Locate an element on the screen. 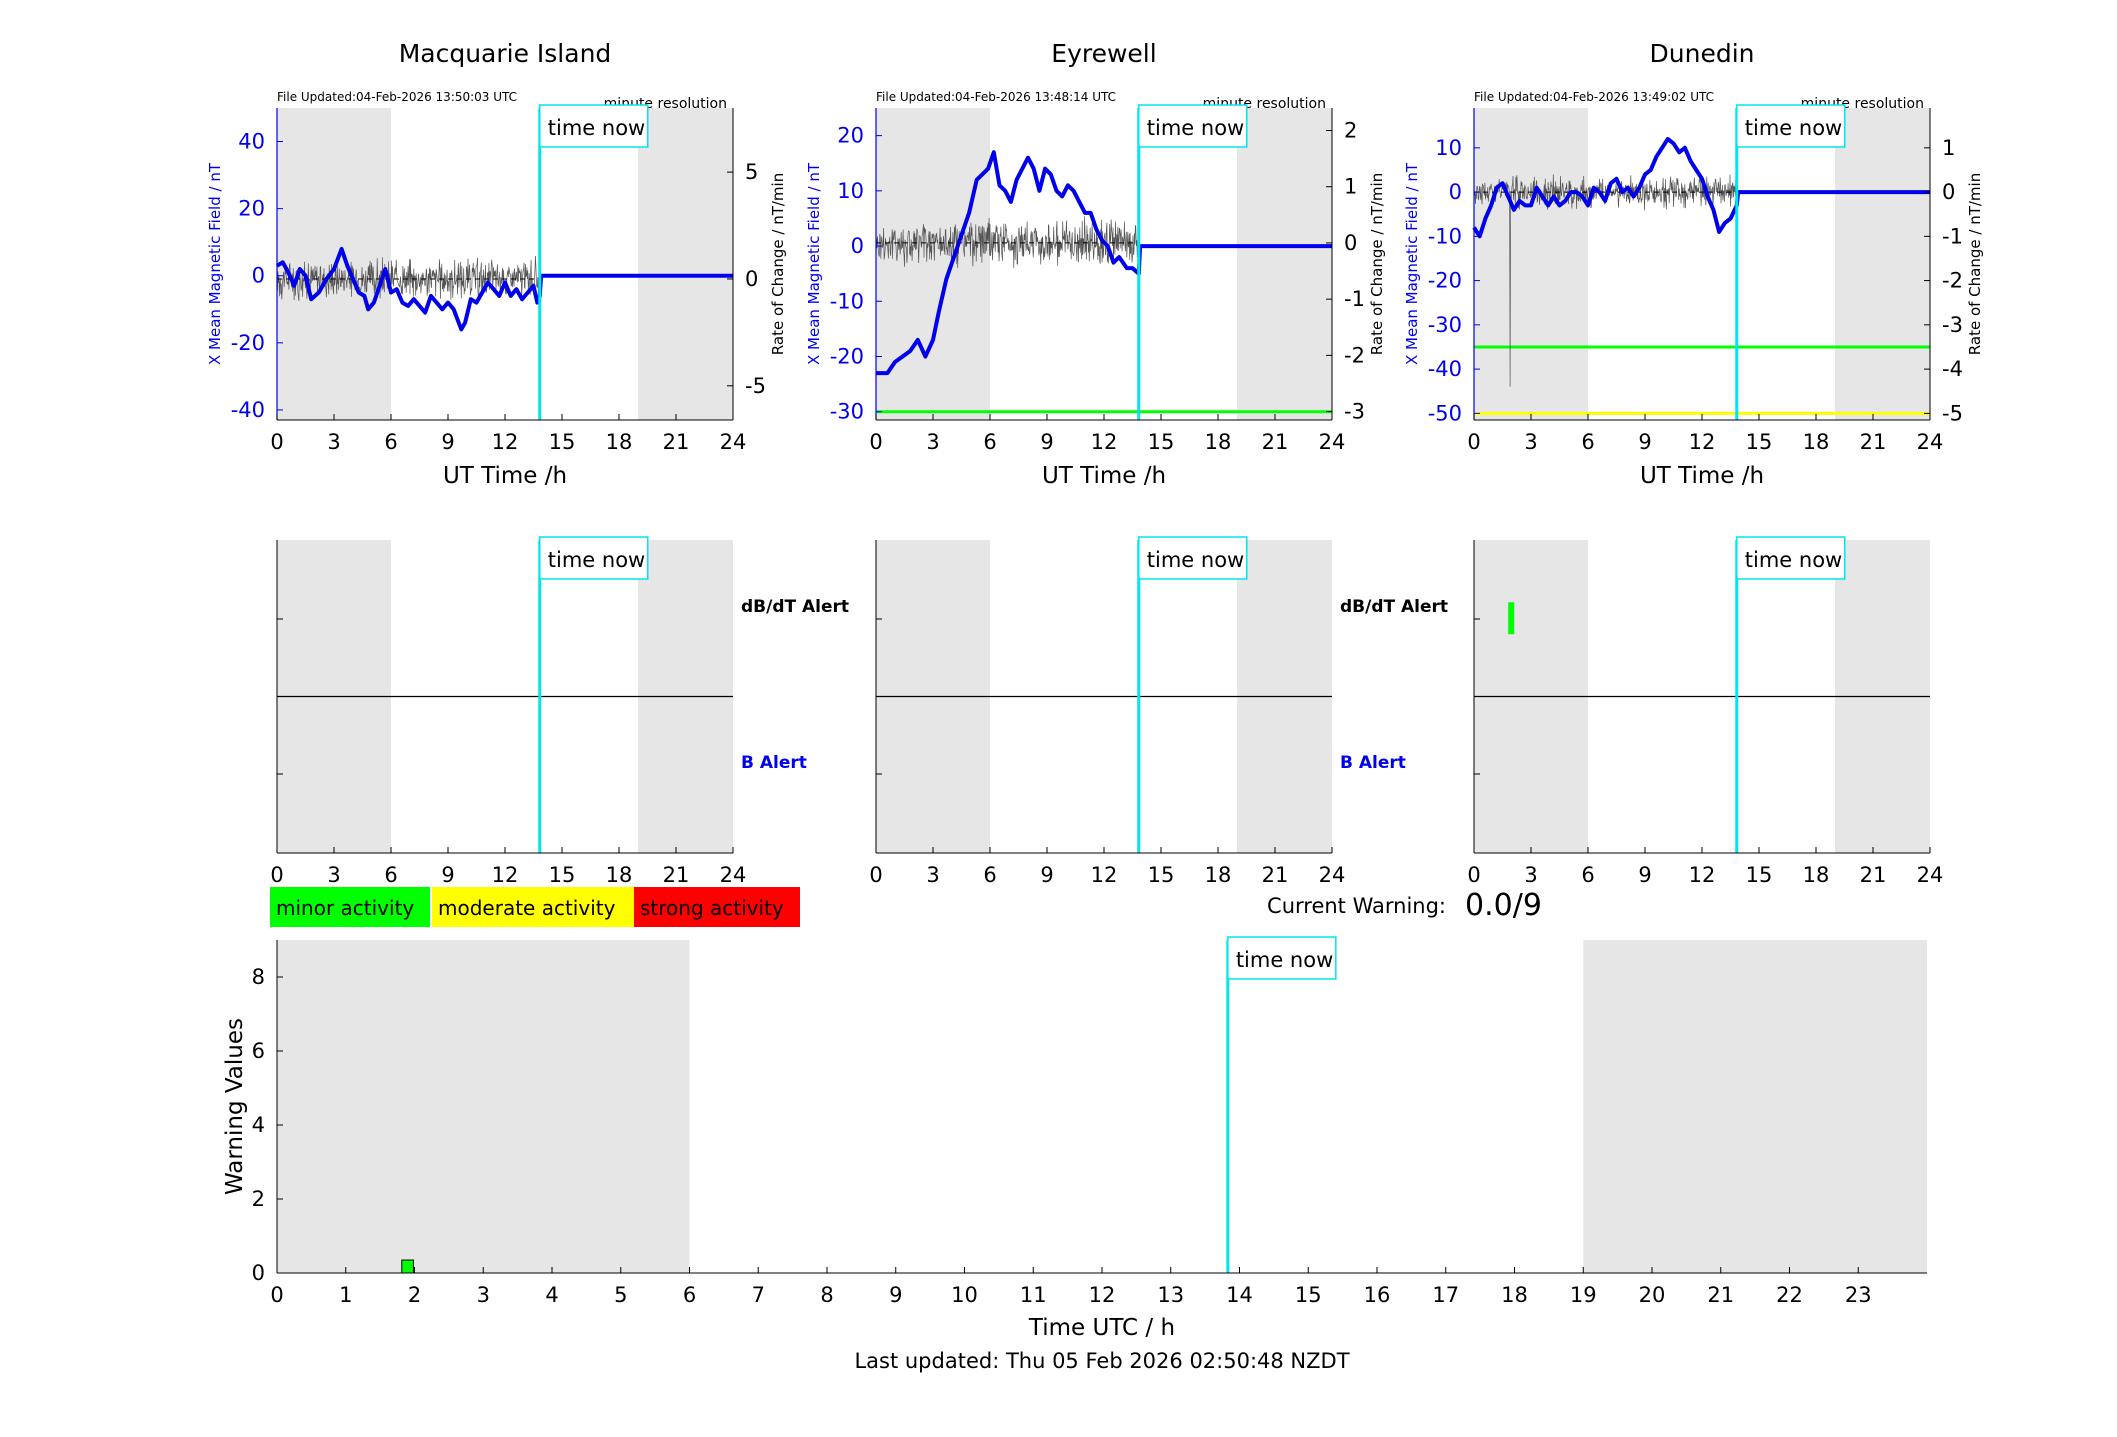 The width and height of the screenshot is (2117, 1437). y-right-tick-label: 0 is located at coordinates (751, 279).